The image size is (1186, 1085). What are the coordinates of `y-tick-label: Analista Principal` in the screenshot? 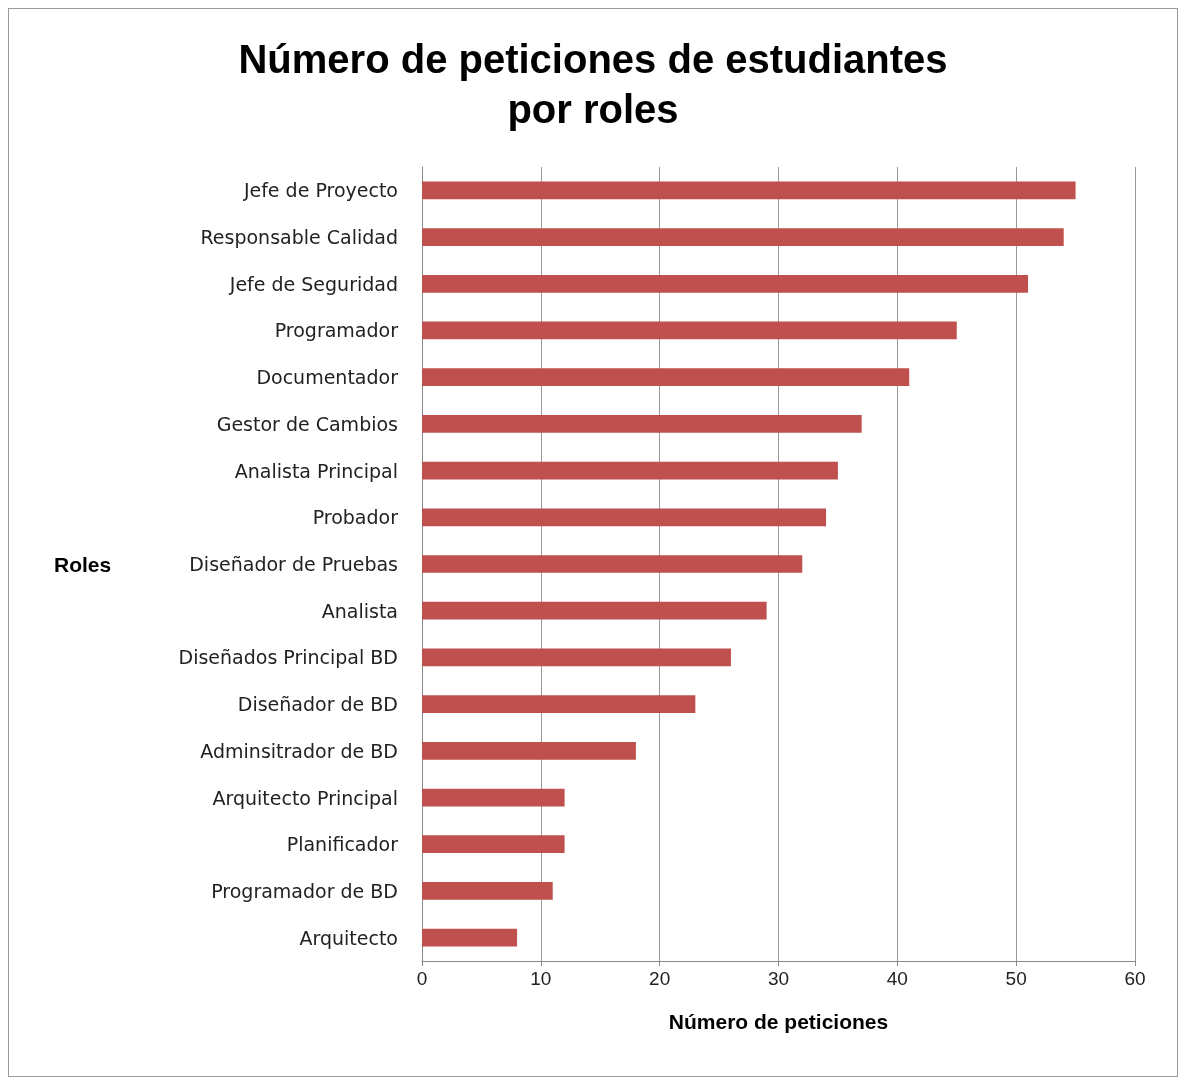 It's located at (316, 470).